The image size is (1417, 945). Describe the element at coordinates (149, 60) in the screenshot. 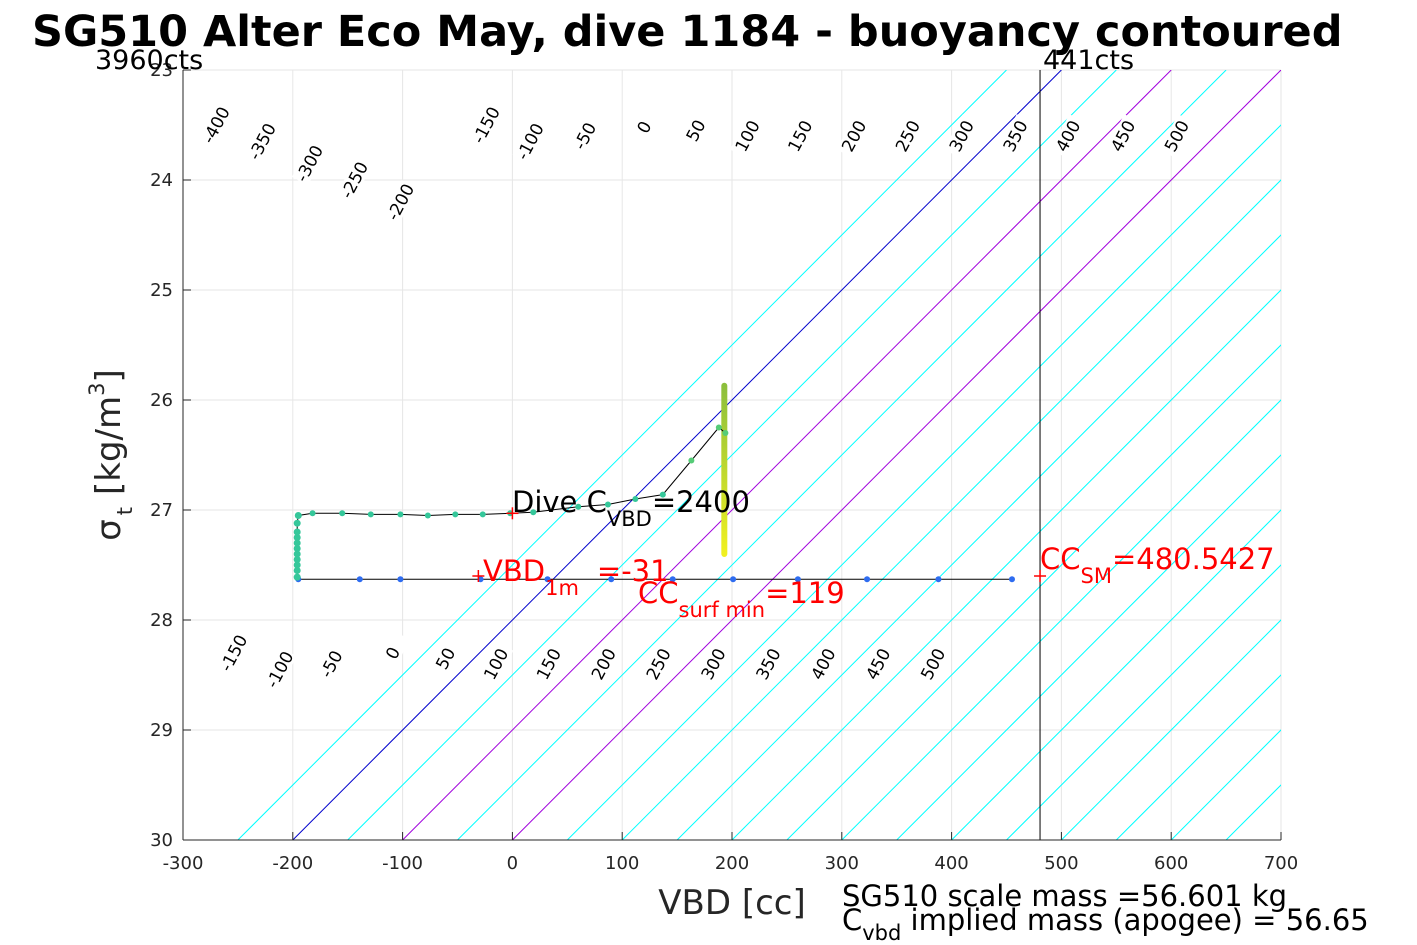

I see `corner-label-left: 3960cts` at that location.